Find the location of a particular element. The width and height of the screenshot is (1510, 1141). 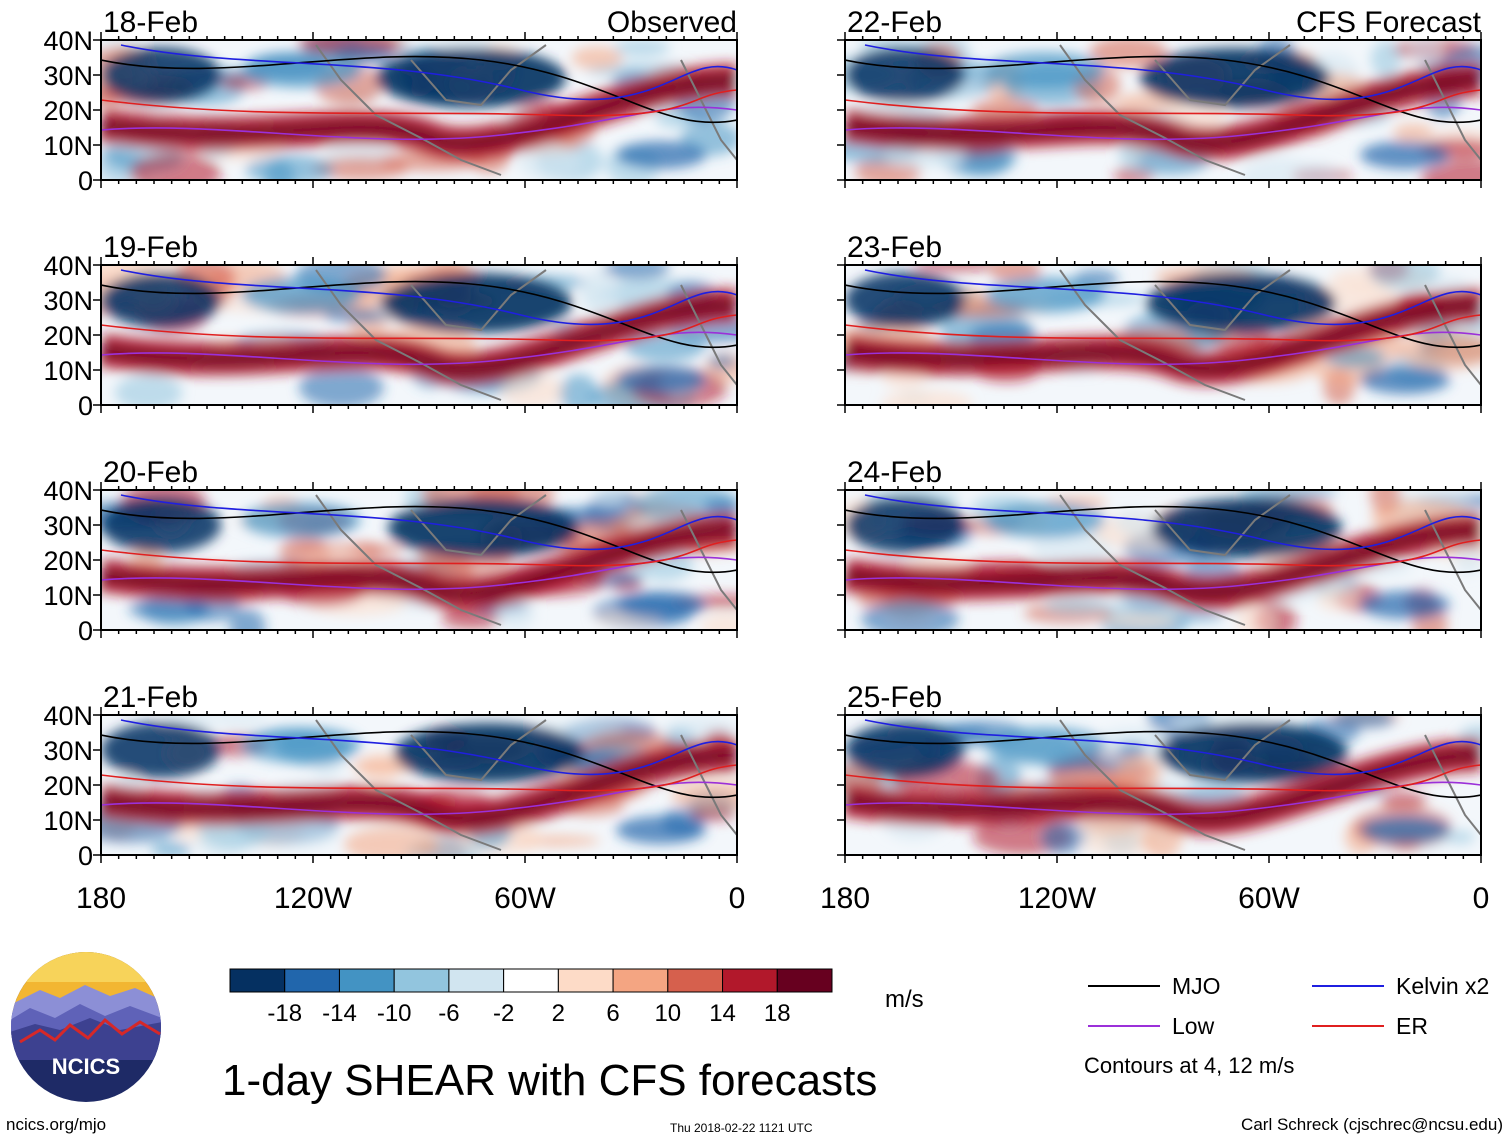

map-panel: 40N 30N 20N 10N 0 21-Feb is located at coordinates (390, 776).